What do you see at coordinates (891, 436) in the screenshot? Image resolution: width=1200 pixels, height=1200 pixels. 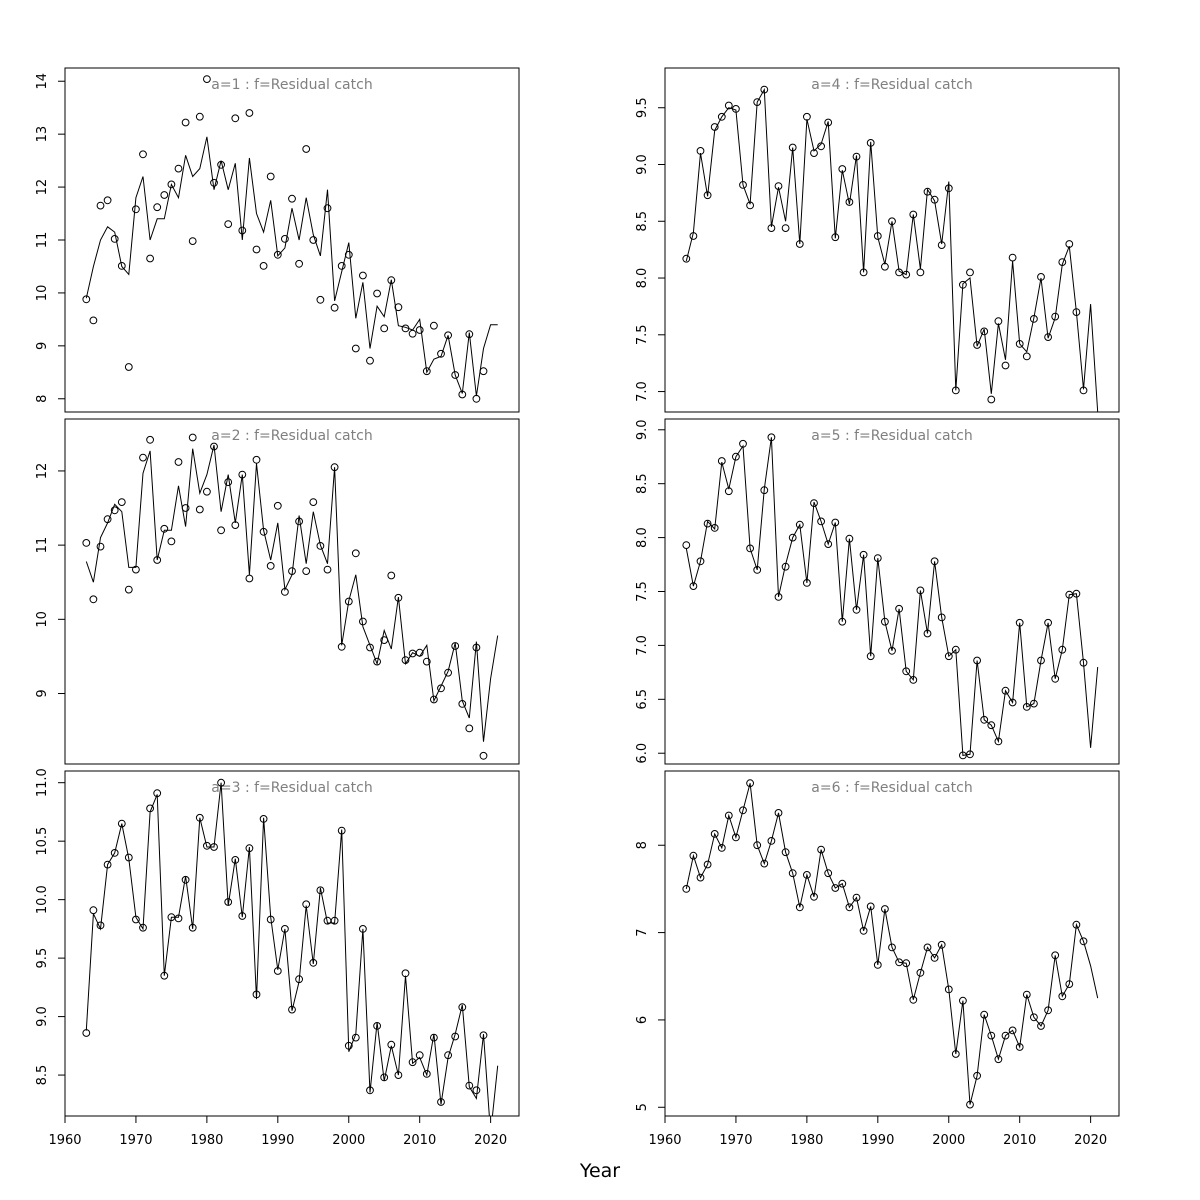 I see `panel-title: a=5 : f=Residual catch` at bounding box center [891, 436].